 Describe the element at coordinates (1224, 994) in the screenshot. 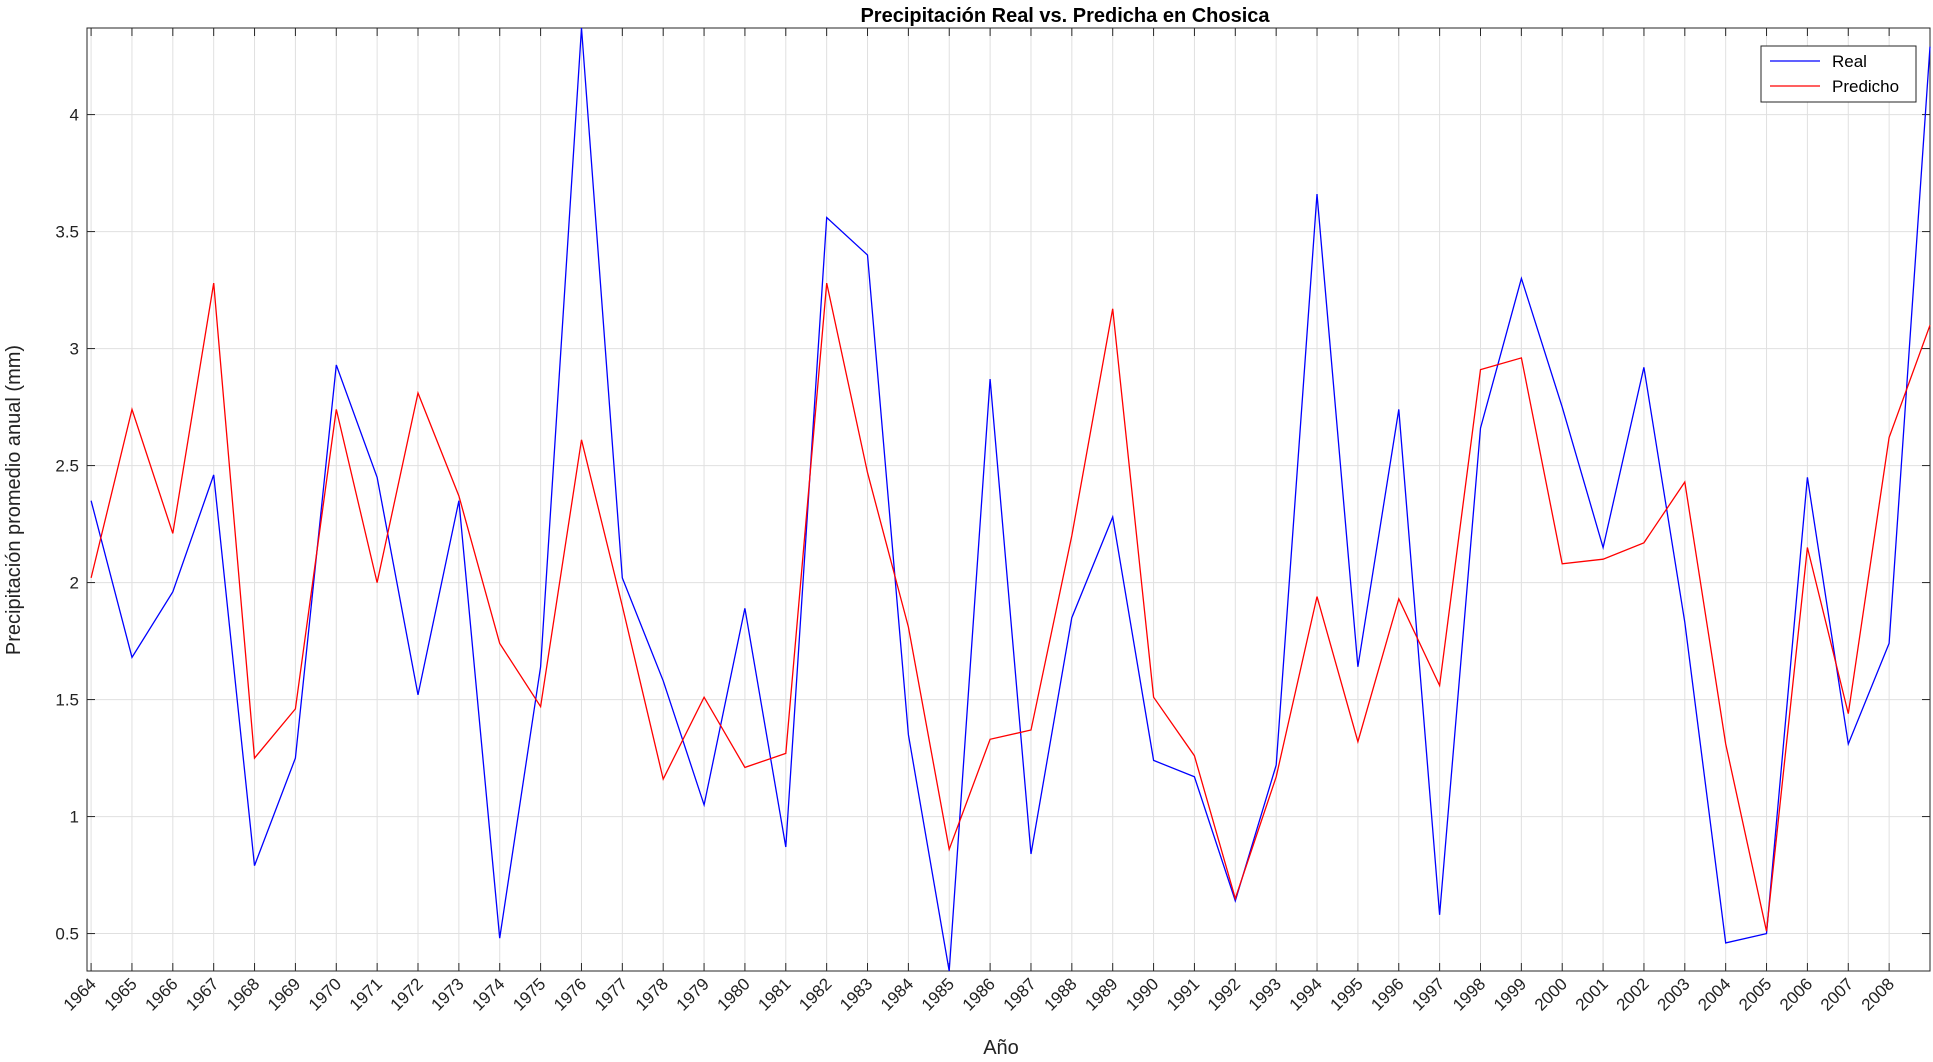

I see `x-tick-label: 1992` at that location.